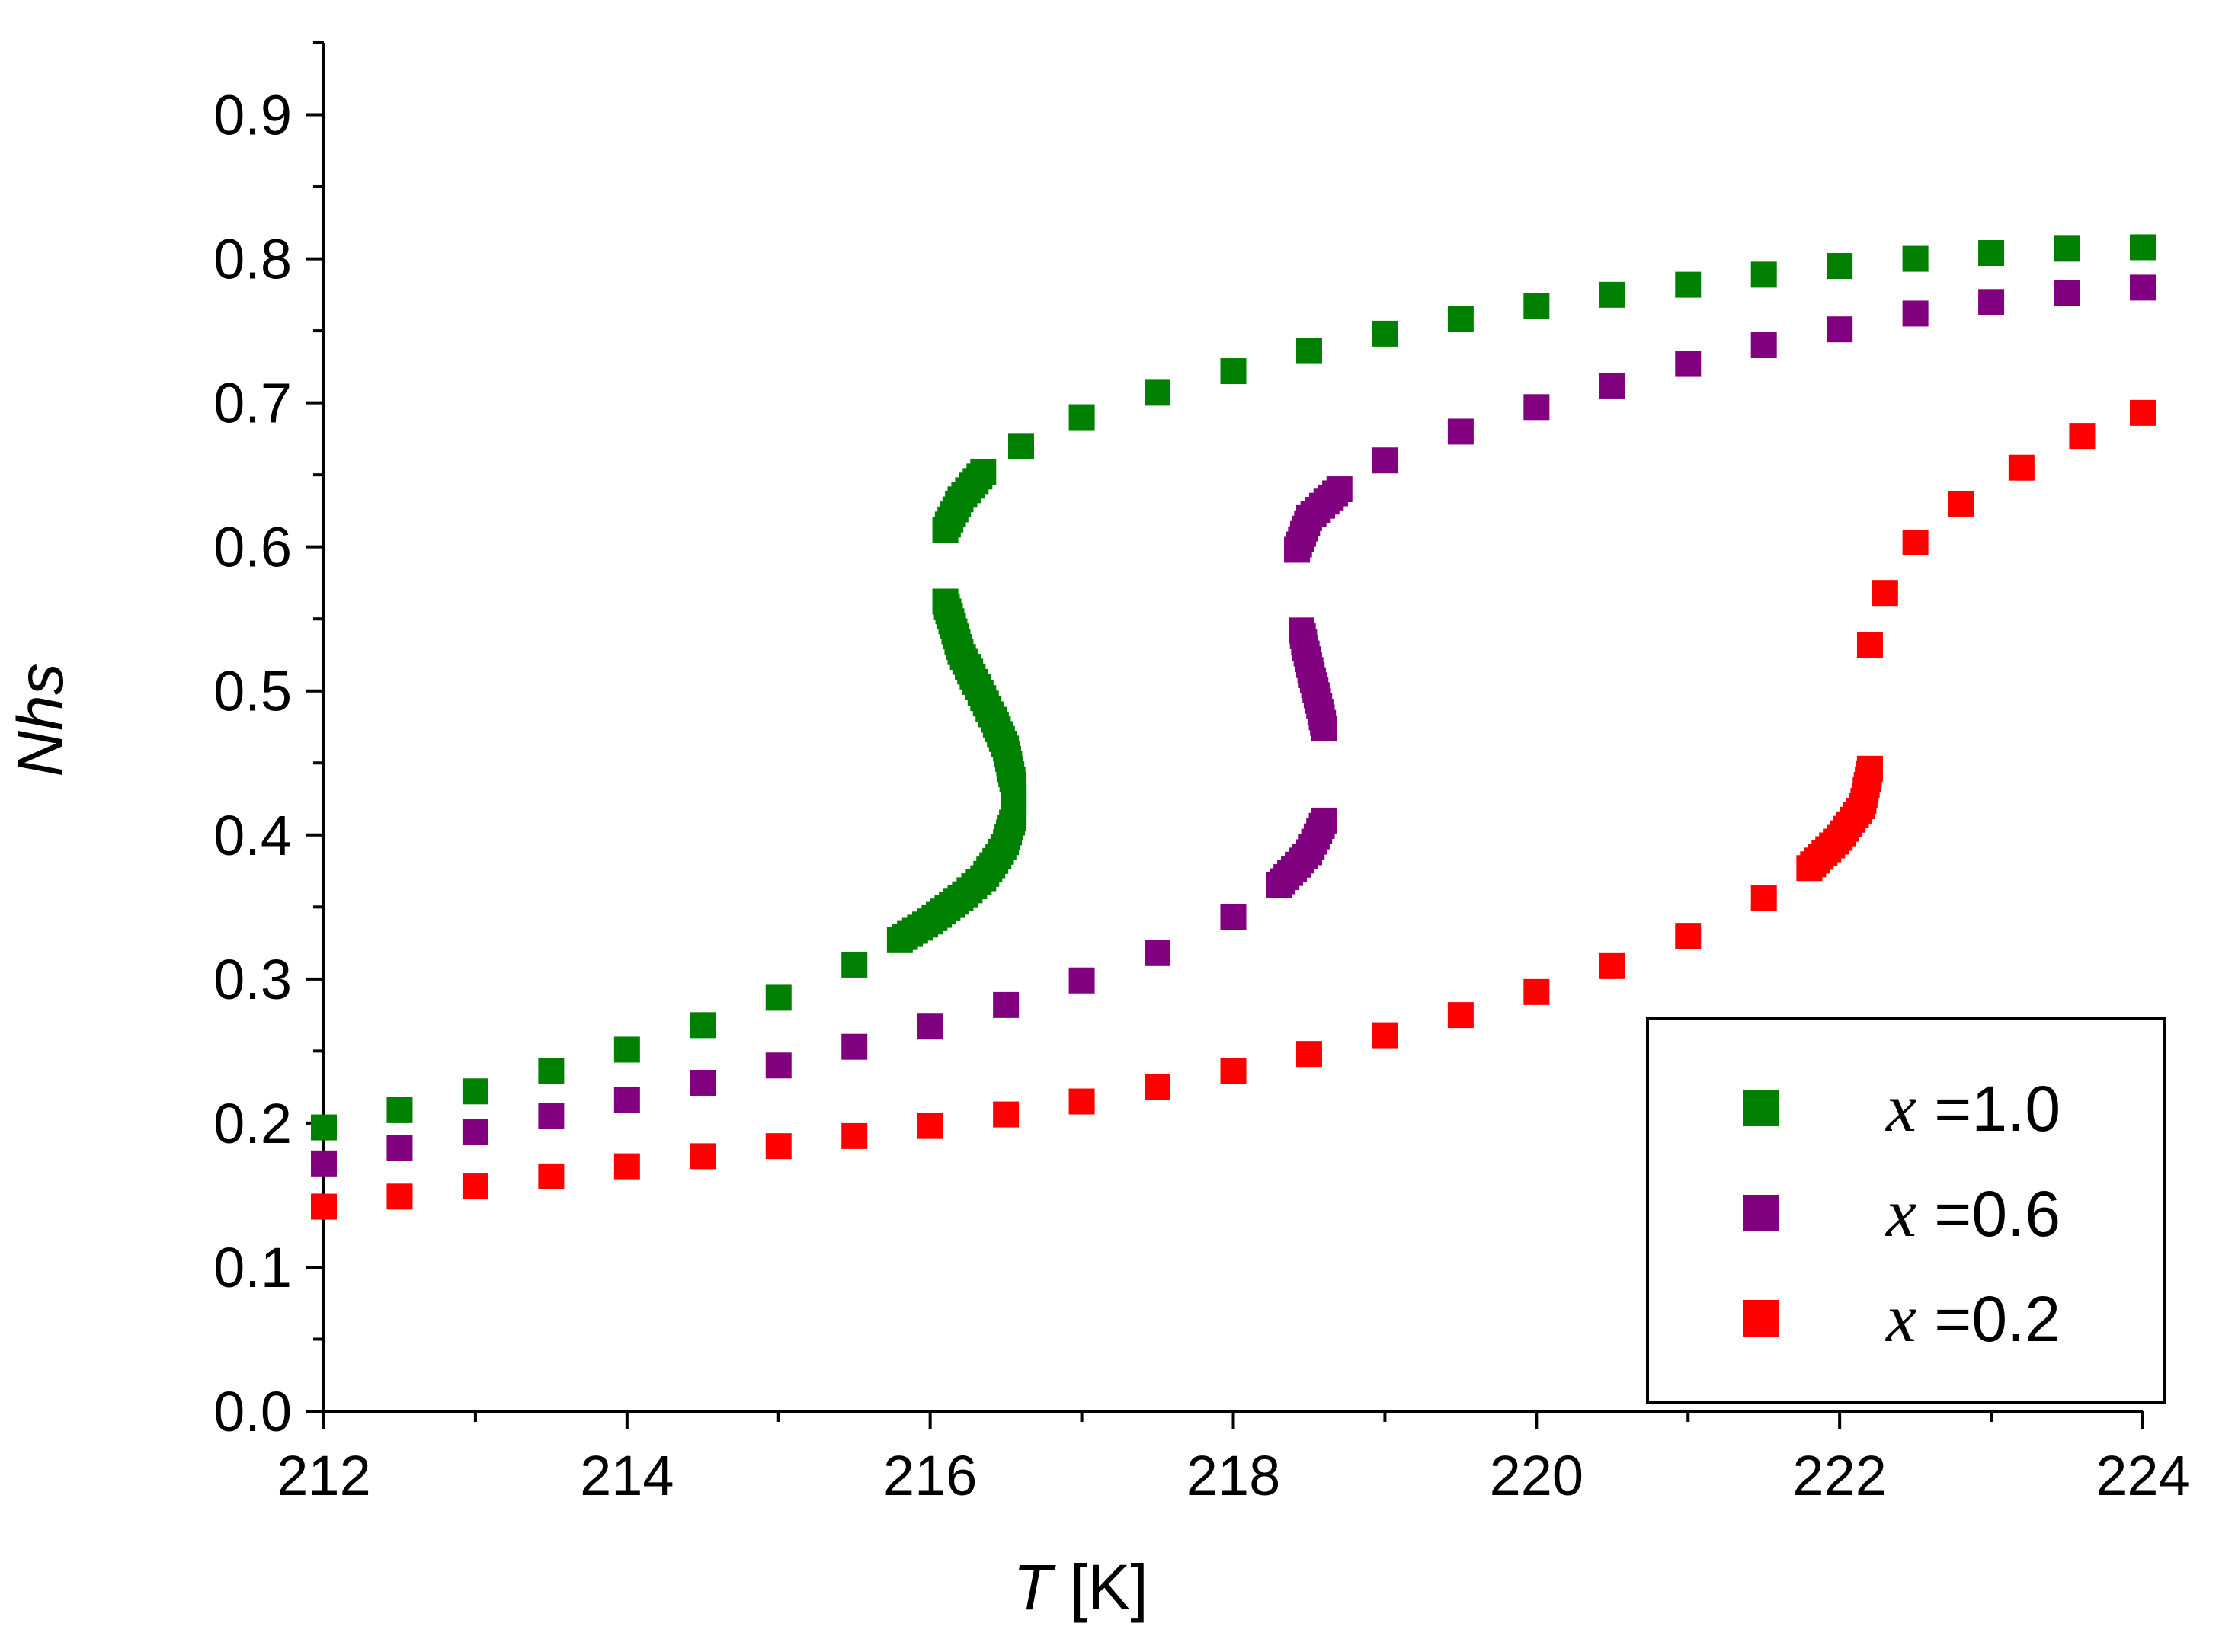 The width and height of the screenshot is (2219, 1652). I want to click on x-axis-title: T [K], so click(1080, 1587).